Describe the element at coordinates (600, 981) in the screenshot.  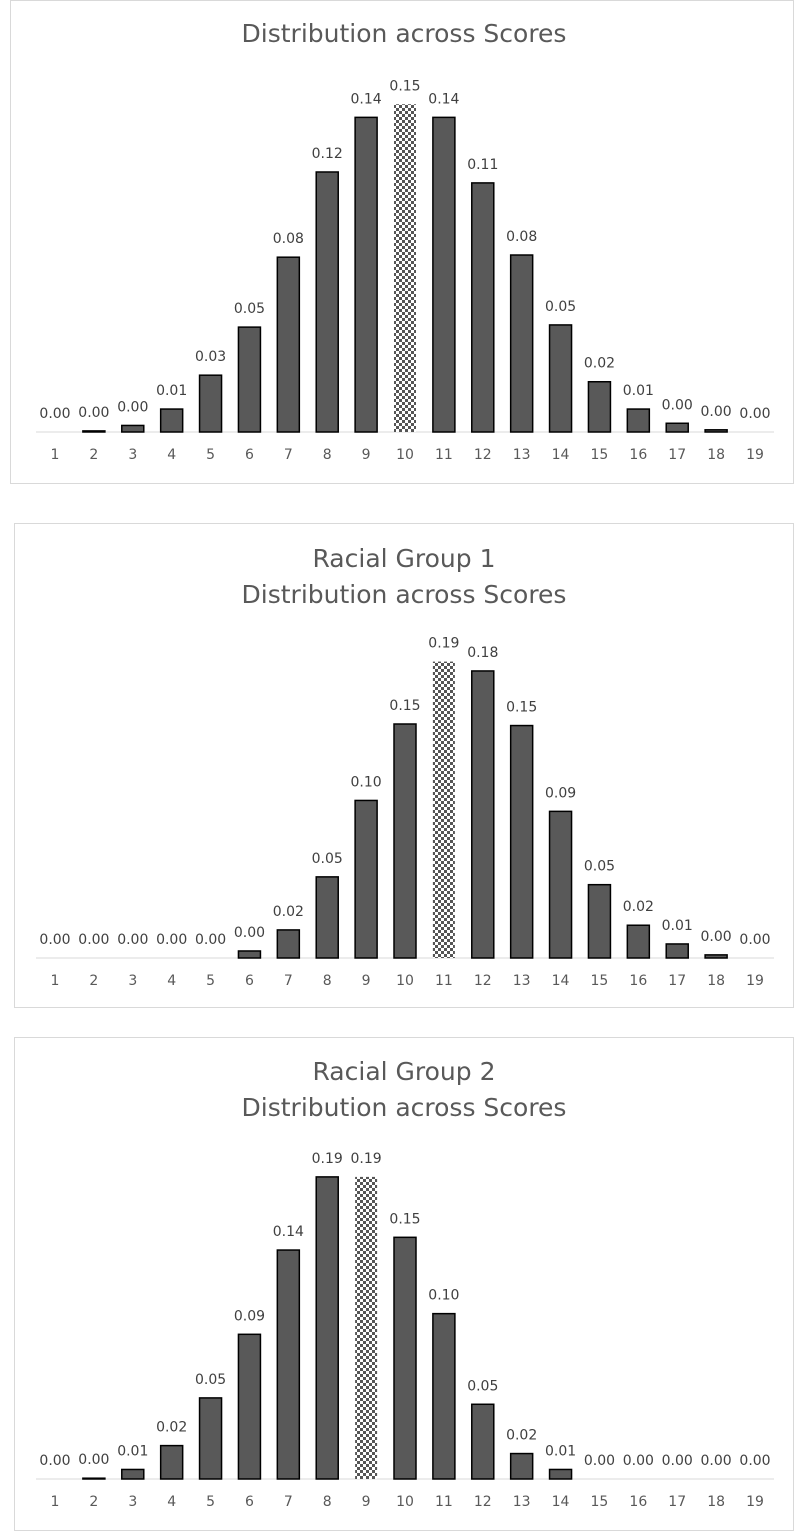
I see `x-tick-label: 15` at that location.